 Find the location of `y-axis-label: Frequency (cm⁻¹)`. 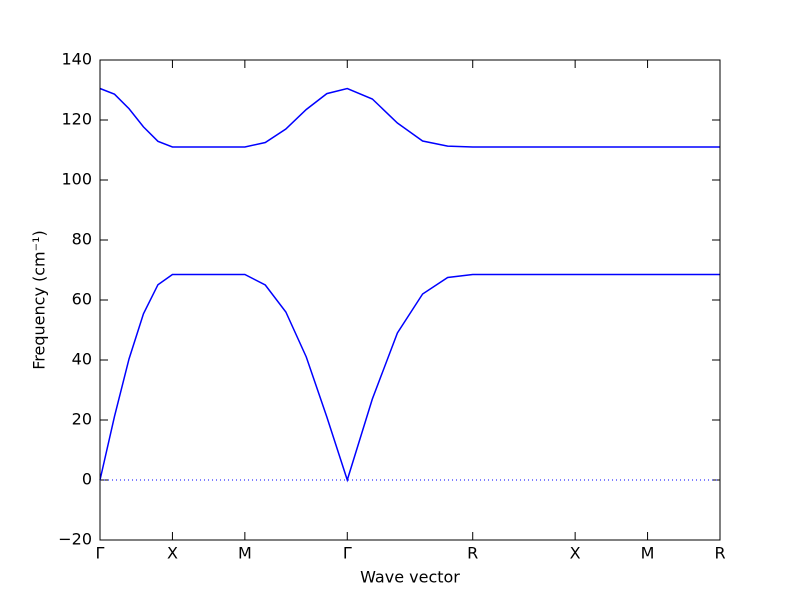

y-axis-label: Frequency (cm⁻¹) is located at coordinates (39, 299).